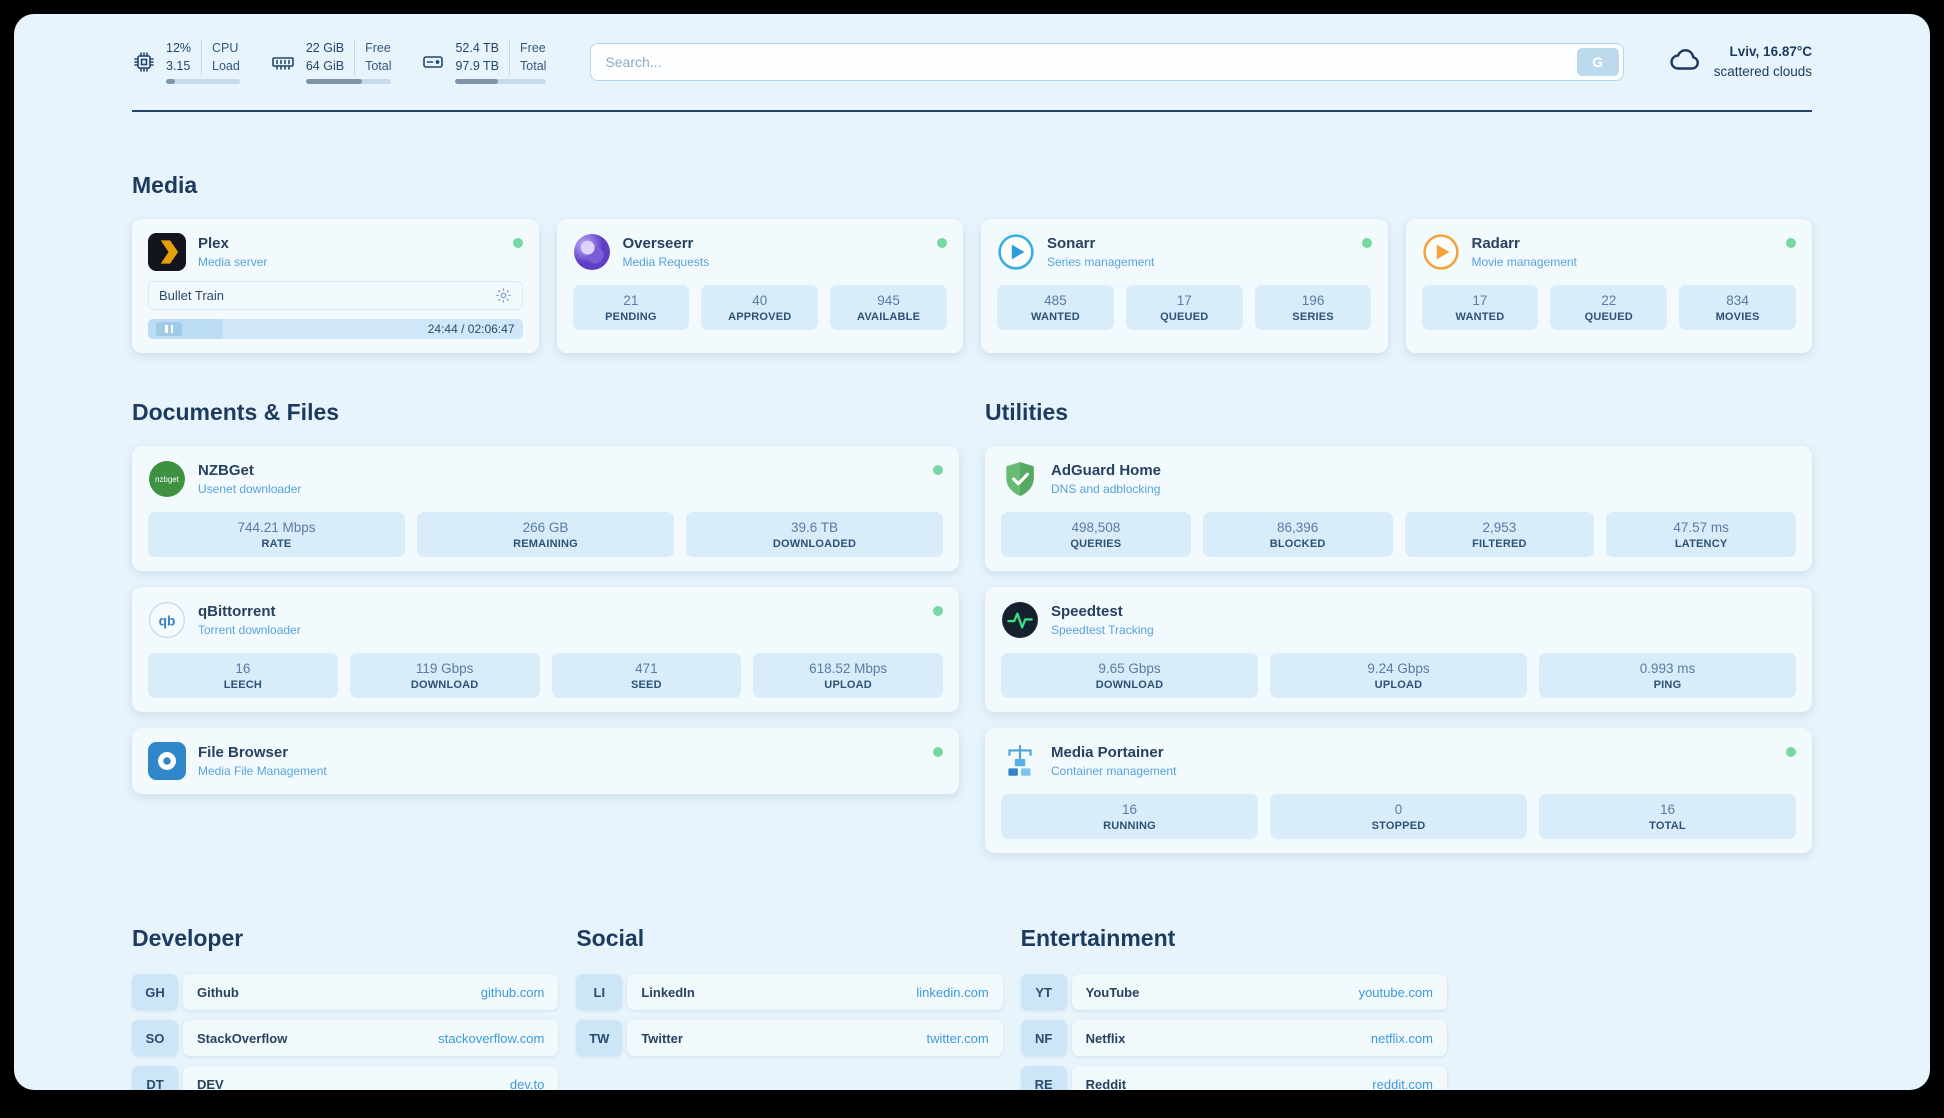 This screenshot has width=1944, height=1118. I want to click on settings-gear-icon, so click(503, 295).